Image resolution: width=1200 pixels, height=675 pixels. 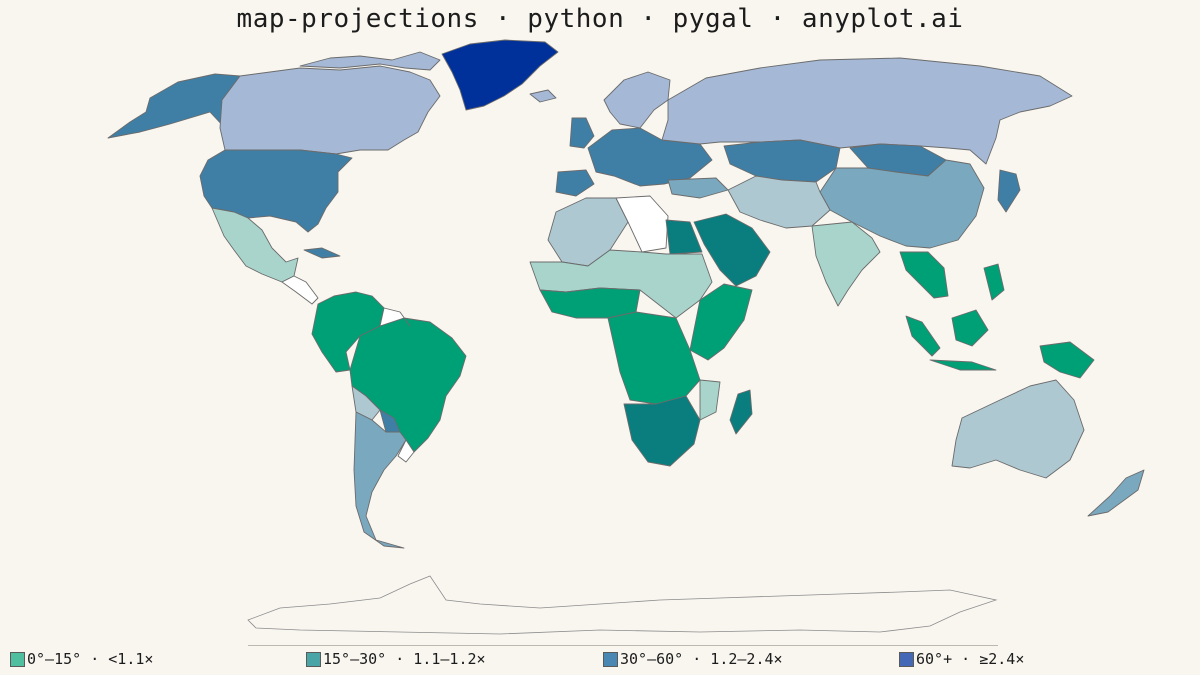 I want to click on japan, so click(x=1009, y=191).